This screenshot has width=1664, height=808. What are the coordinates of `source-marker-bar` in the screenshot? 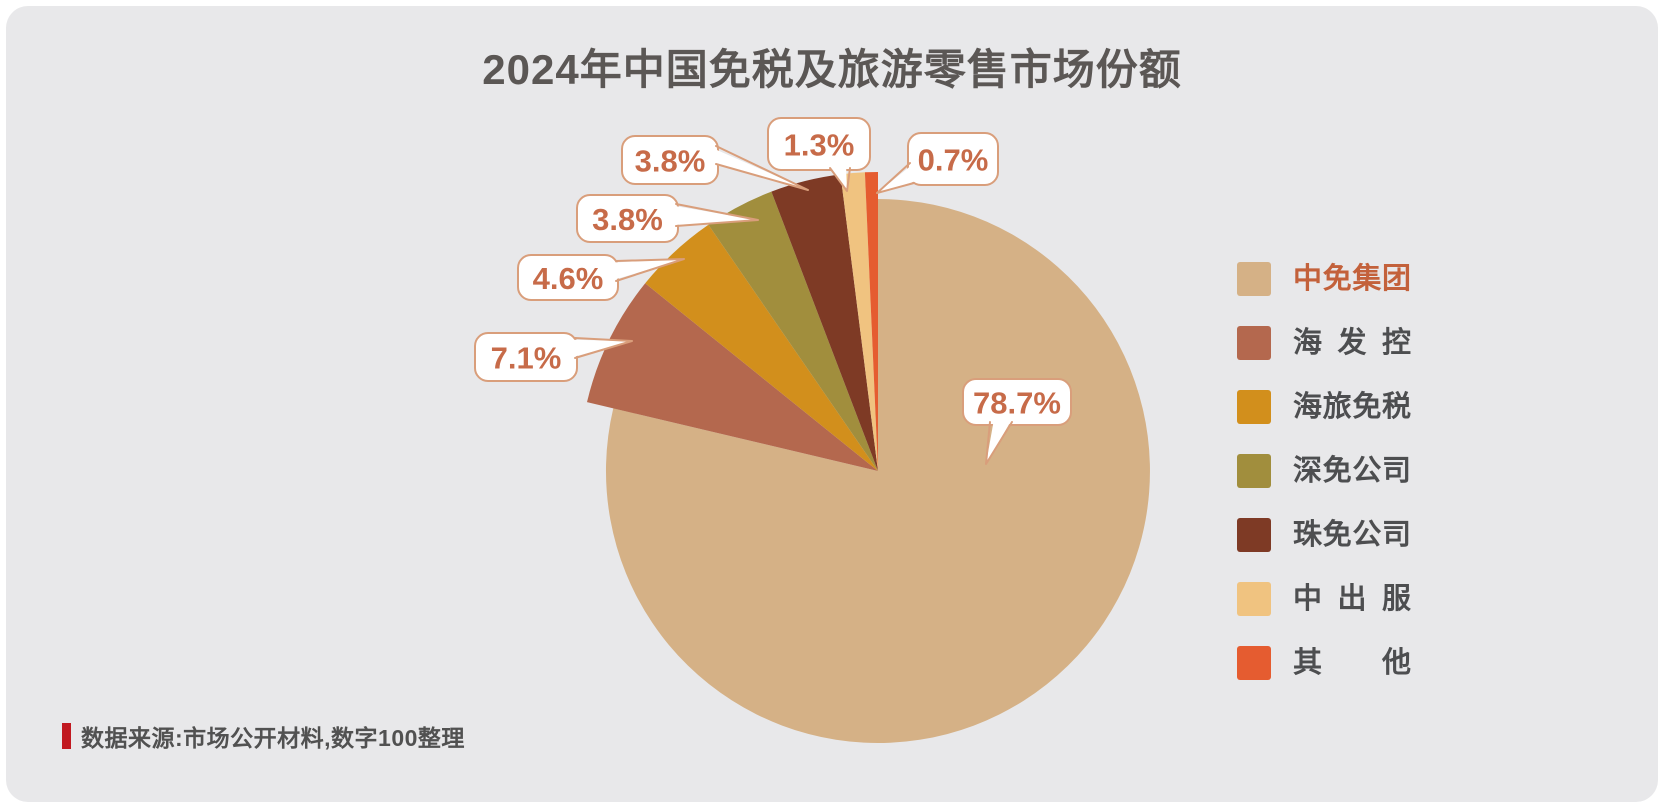 It's located at (66, 736).